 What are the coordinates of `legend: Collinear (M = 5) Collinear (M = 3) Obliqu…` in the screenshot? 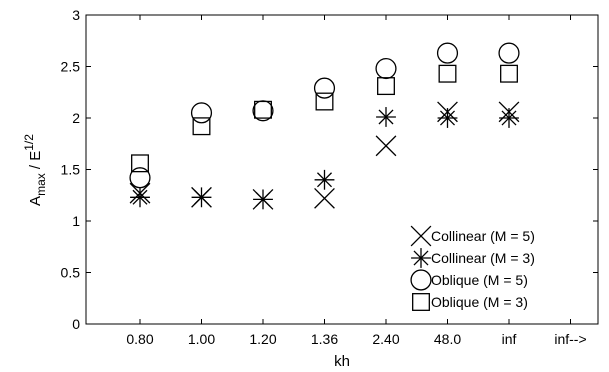 It's located at (472, 268).